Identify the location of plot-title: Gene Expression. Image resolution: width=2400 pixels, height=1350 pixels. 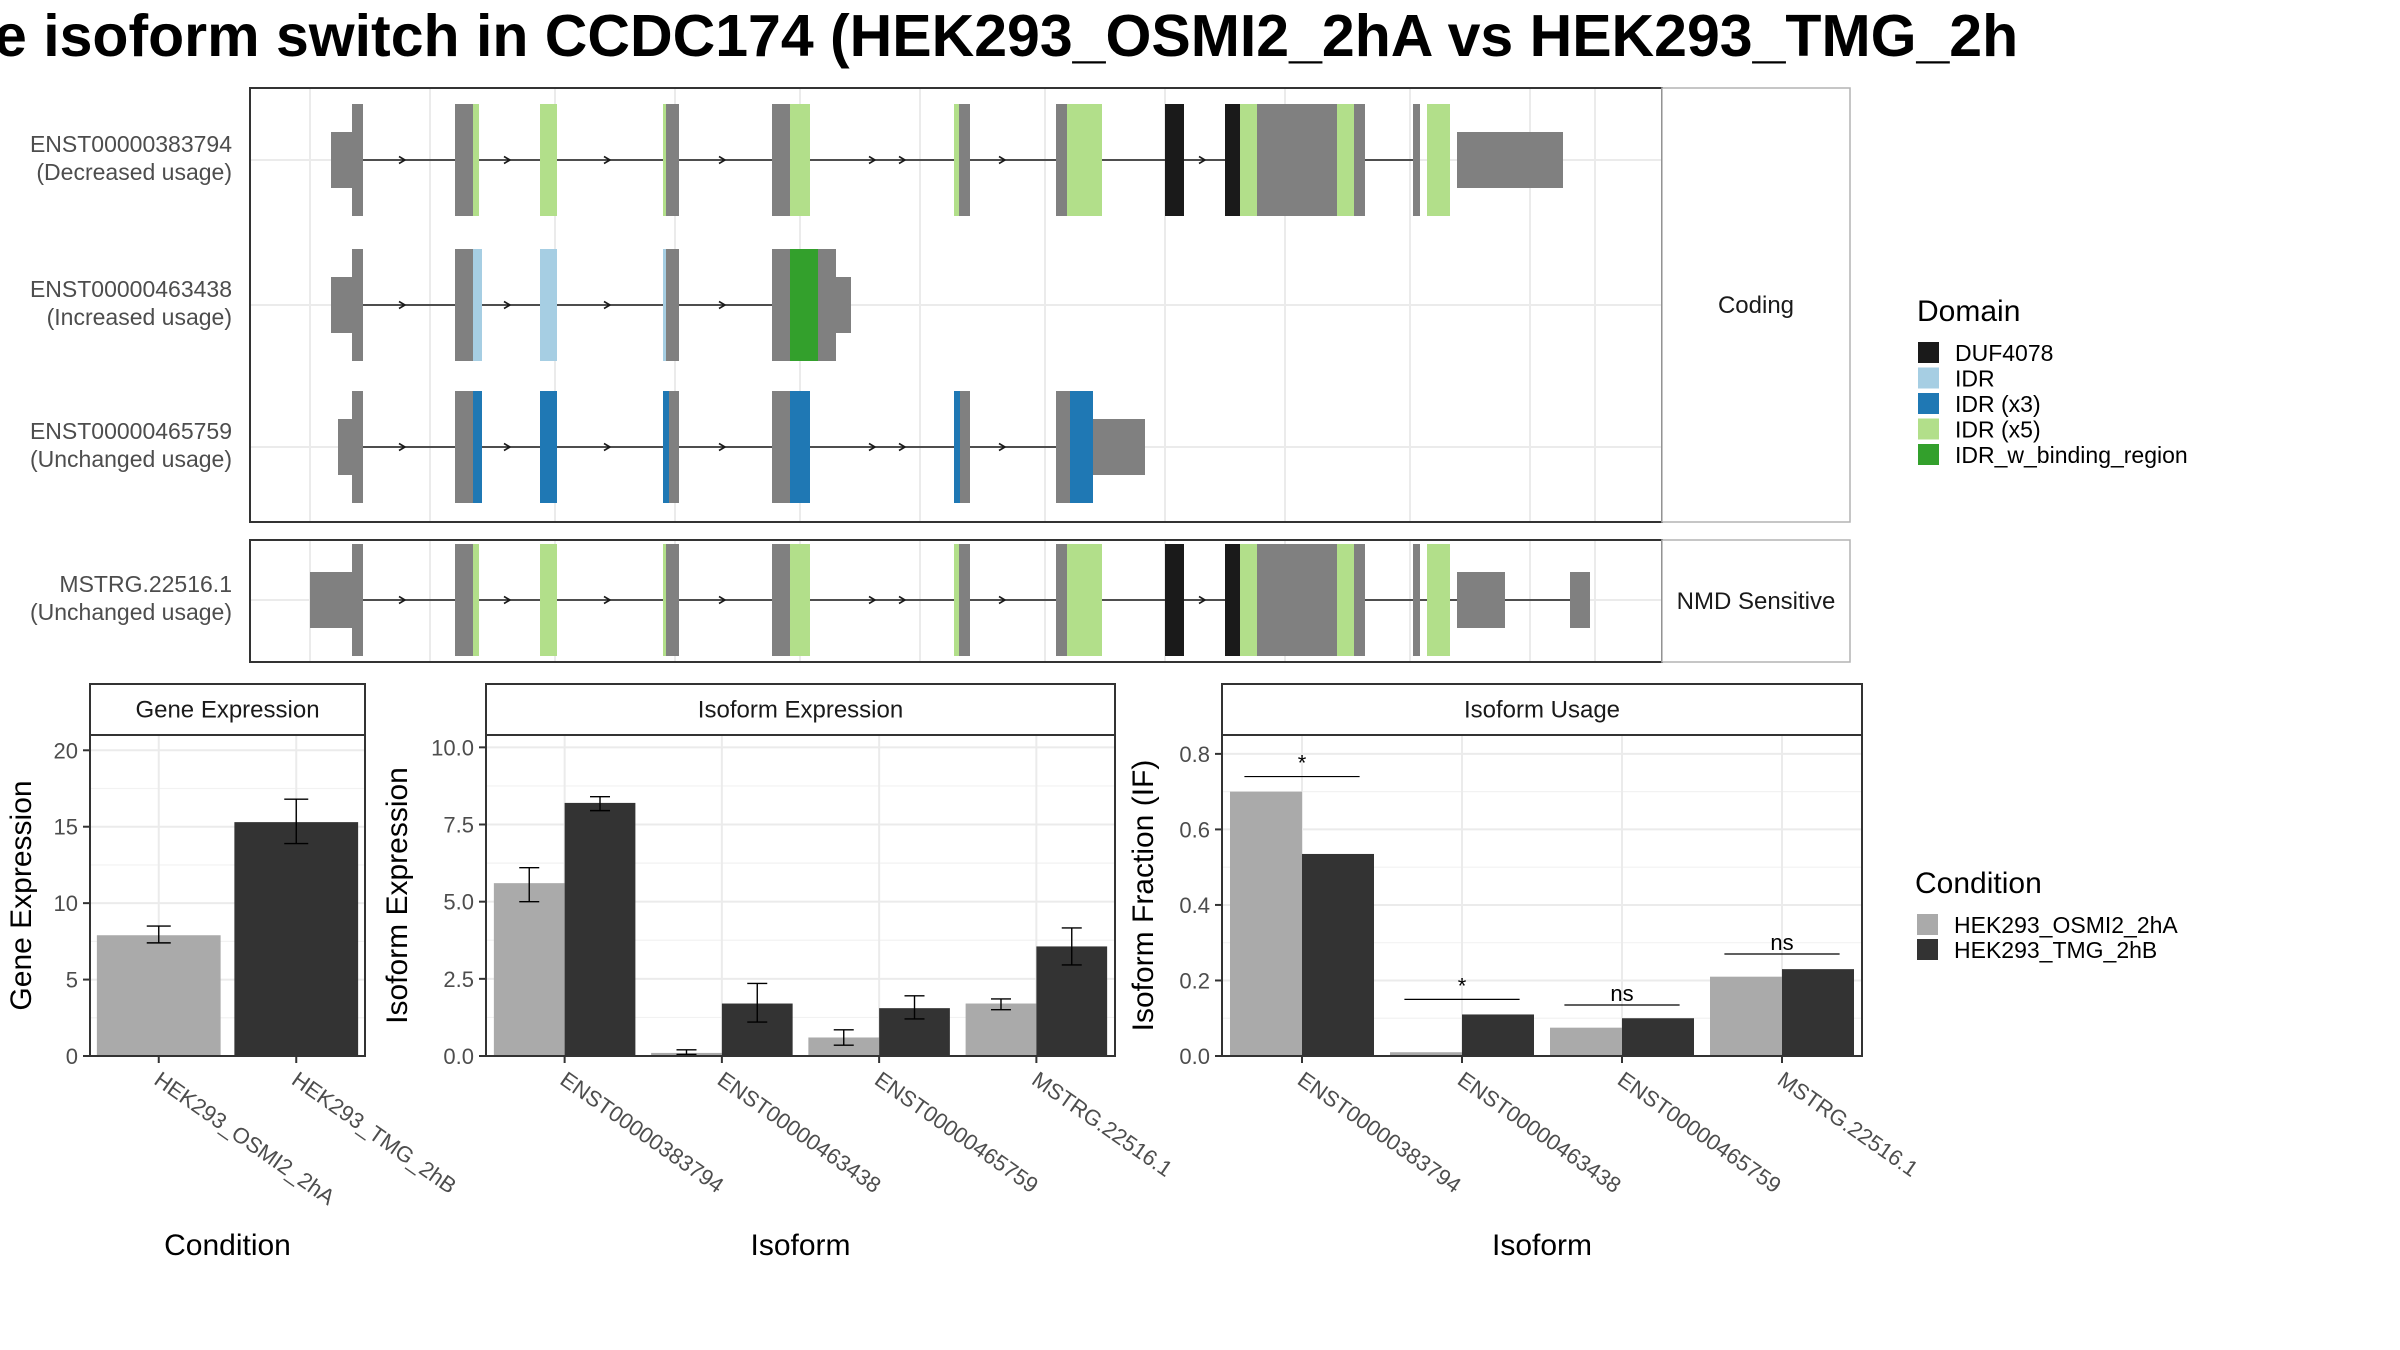
(227, 710).